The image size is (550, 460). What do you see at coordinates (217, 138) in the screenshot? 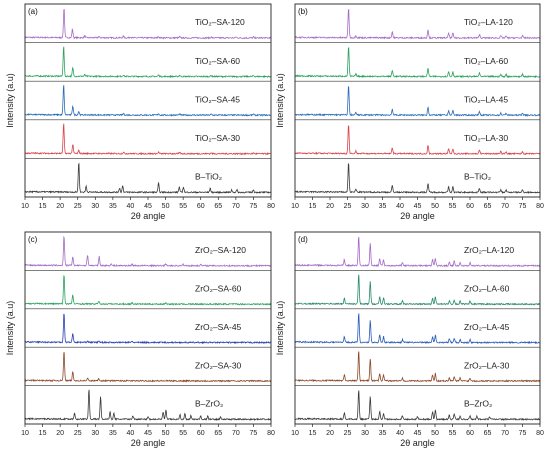
I see `series-label: TiO₂–SA-30` at bounding box center [217, 138].